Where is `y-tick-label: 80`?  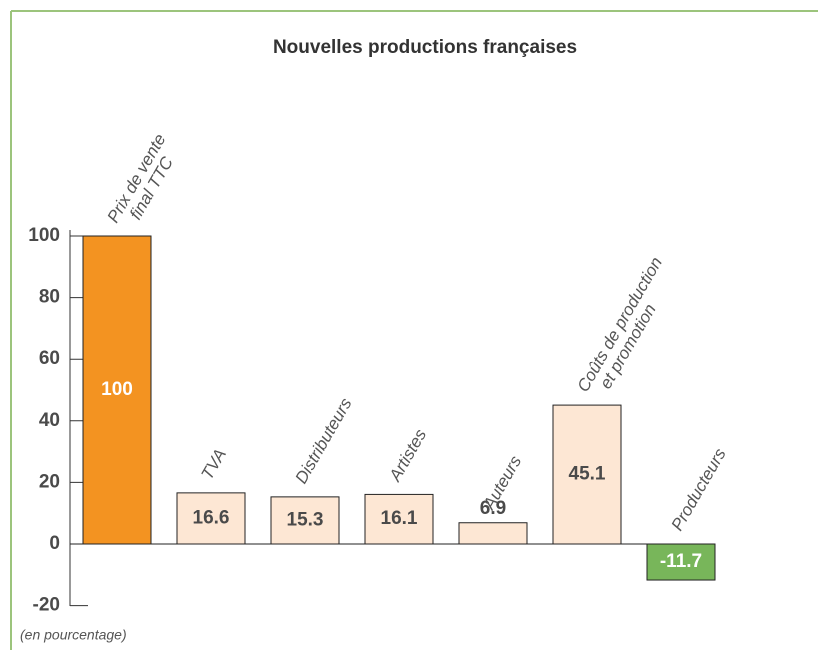 y-tick-label: 80 is located at coordinates (49, 297).